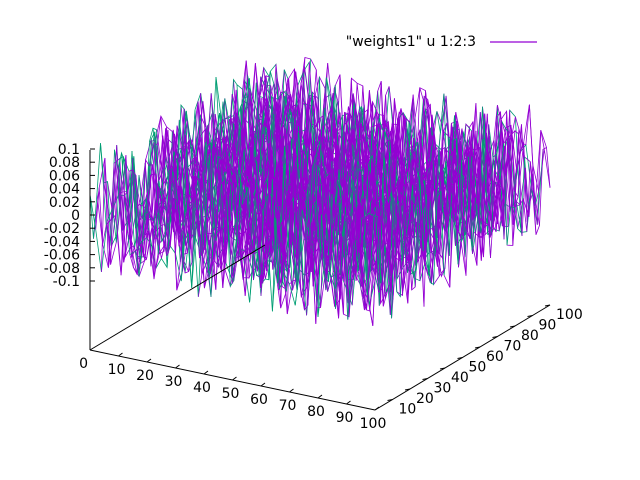  What do you see at coordinates (478, 368) in the screenshot?
I see `y-tick-label: 50` at bounding box center [478, 368].